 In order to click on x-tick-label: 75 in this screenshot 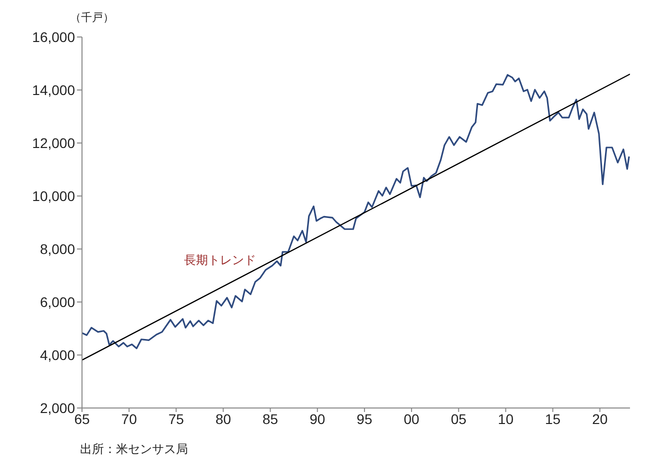, I will do `click(176, 418)`.